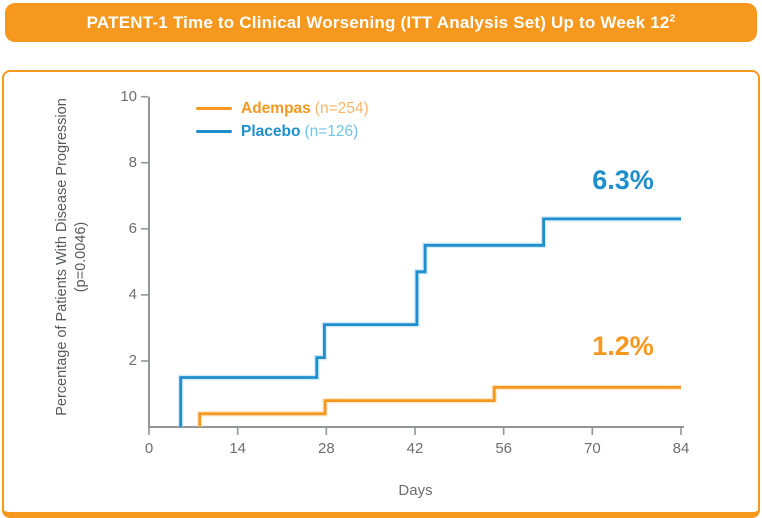  What do you see at coordinates (276, 108) in the screenshot?
I see `legend-adempas-name: Adempas` at bounding box center [276, 108].